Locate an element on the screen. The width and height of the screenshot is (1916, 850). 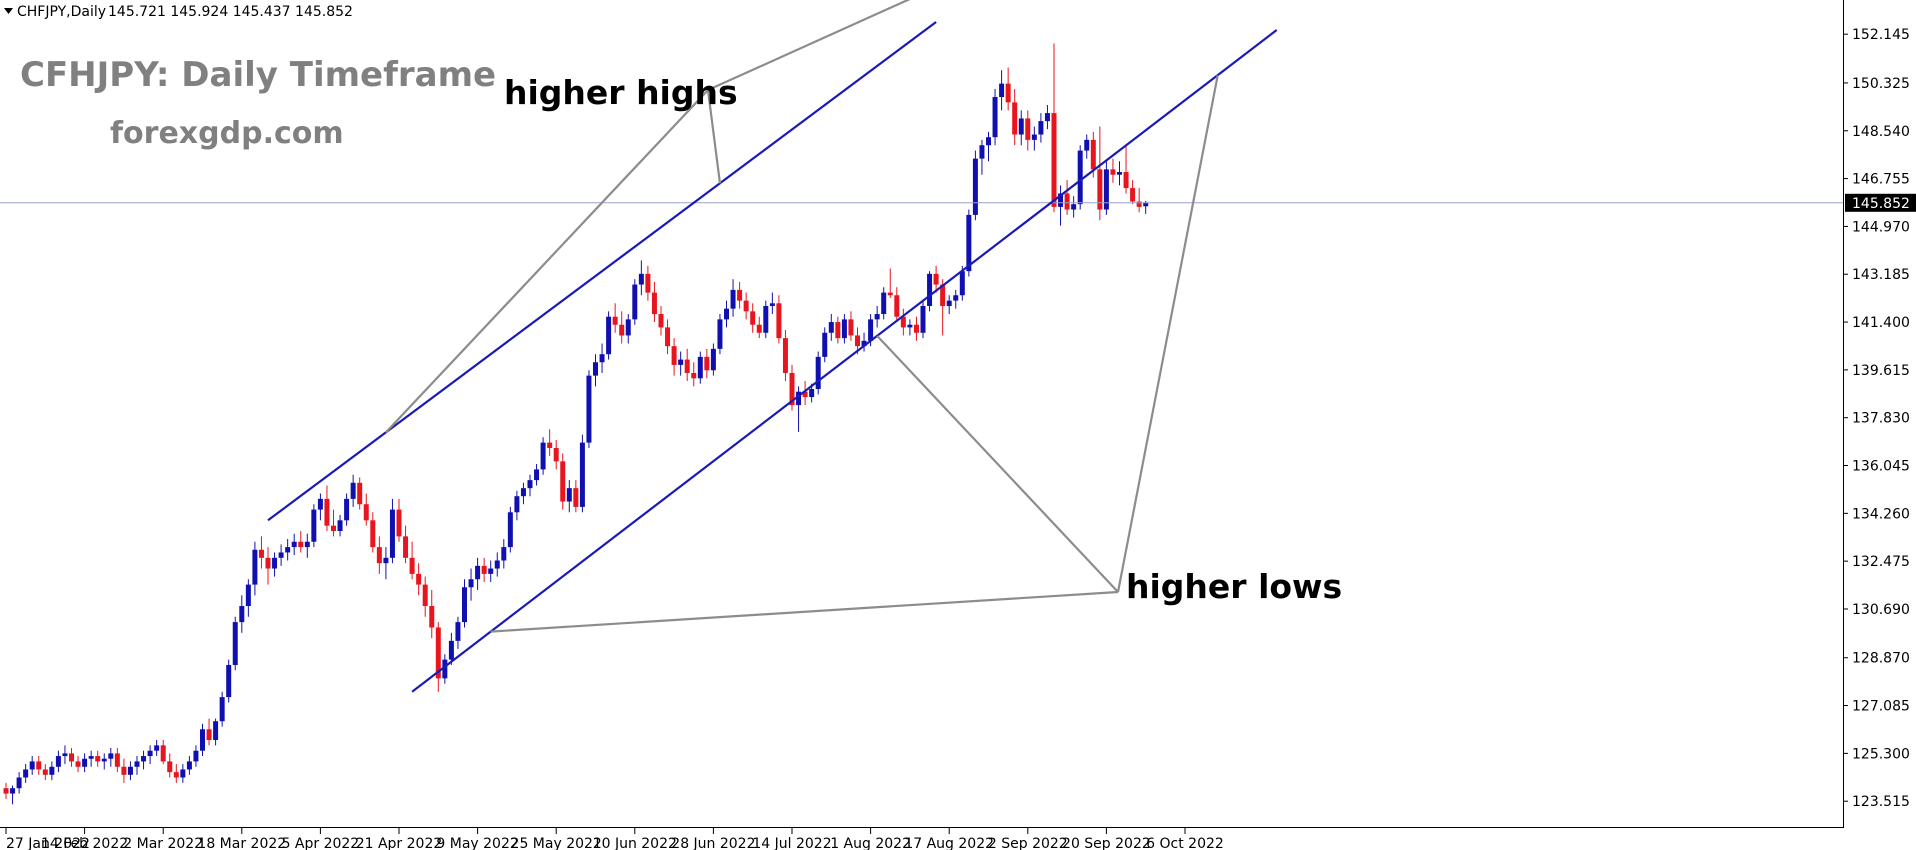
price-tick-label: 123.515 is located at coordinates (1881, 802).